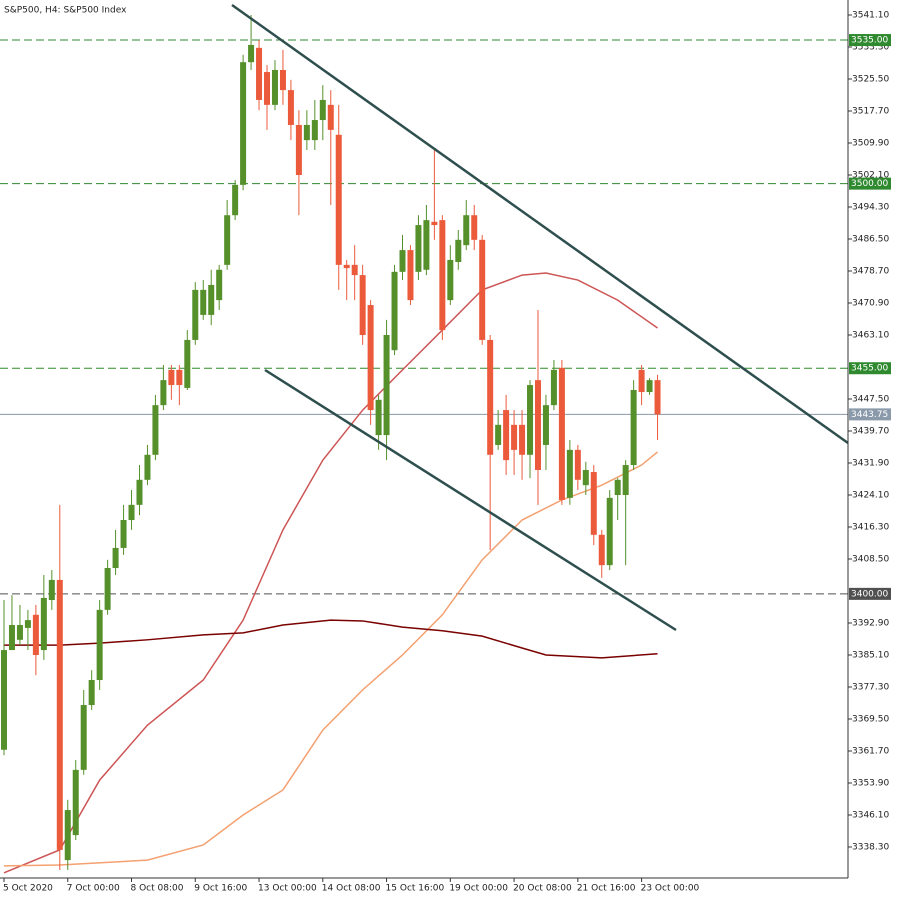  I want to click on y-tick-label: 3541.10, so click(870, 16).